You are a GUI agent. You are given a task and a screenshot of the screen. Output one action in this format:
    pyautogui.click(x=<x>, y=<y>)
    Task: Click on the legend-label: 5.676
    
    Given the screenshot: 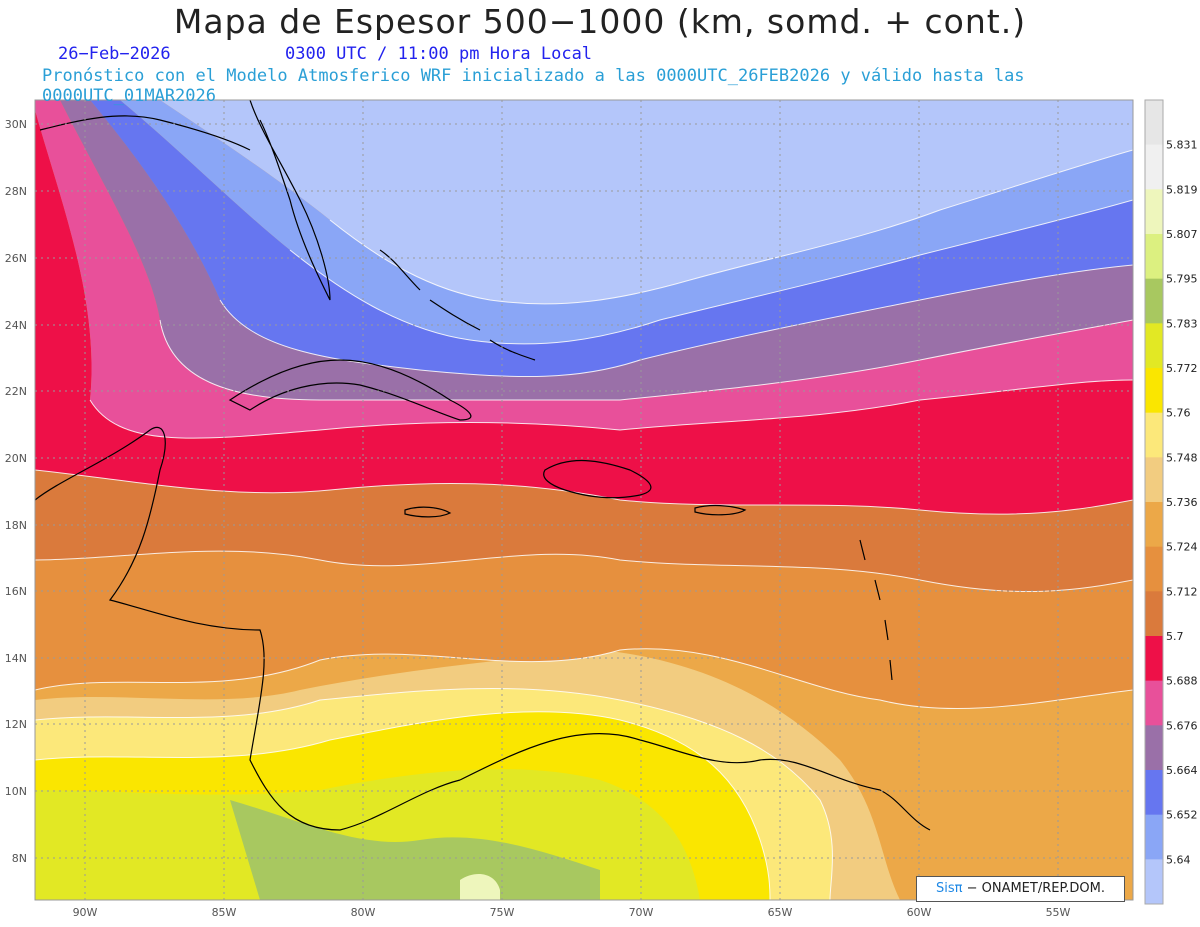 What is the action you would take?
    pyautogui.click(x=1182, y=725)
    